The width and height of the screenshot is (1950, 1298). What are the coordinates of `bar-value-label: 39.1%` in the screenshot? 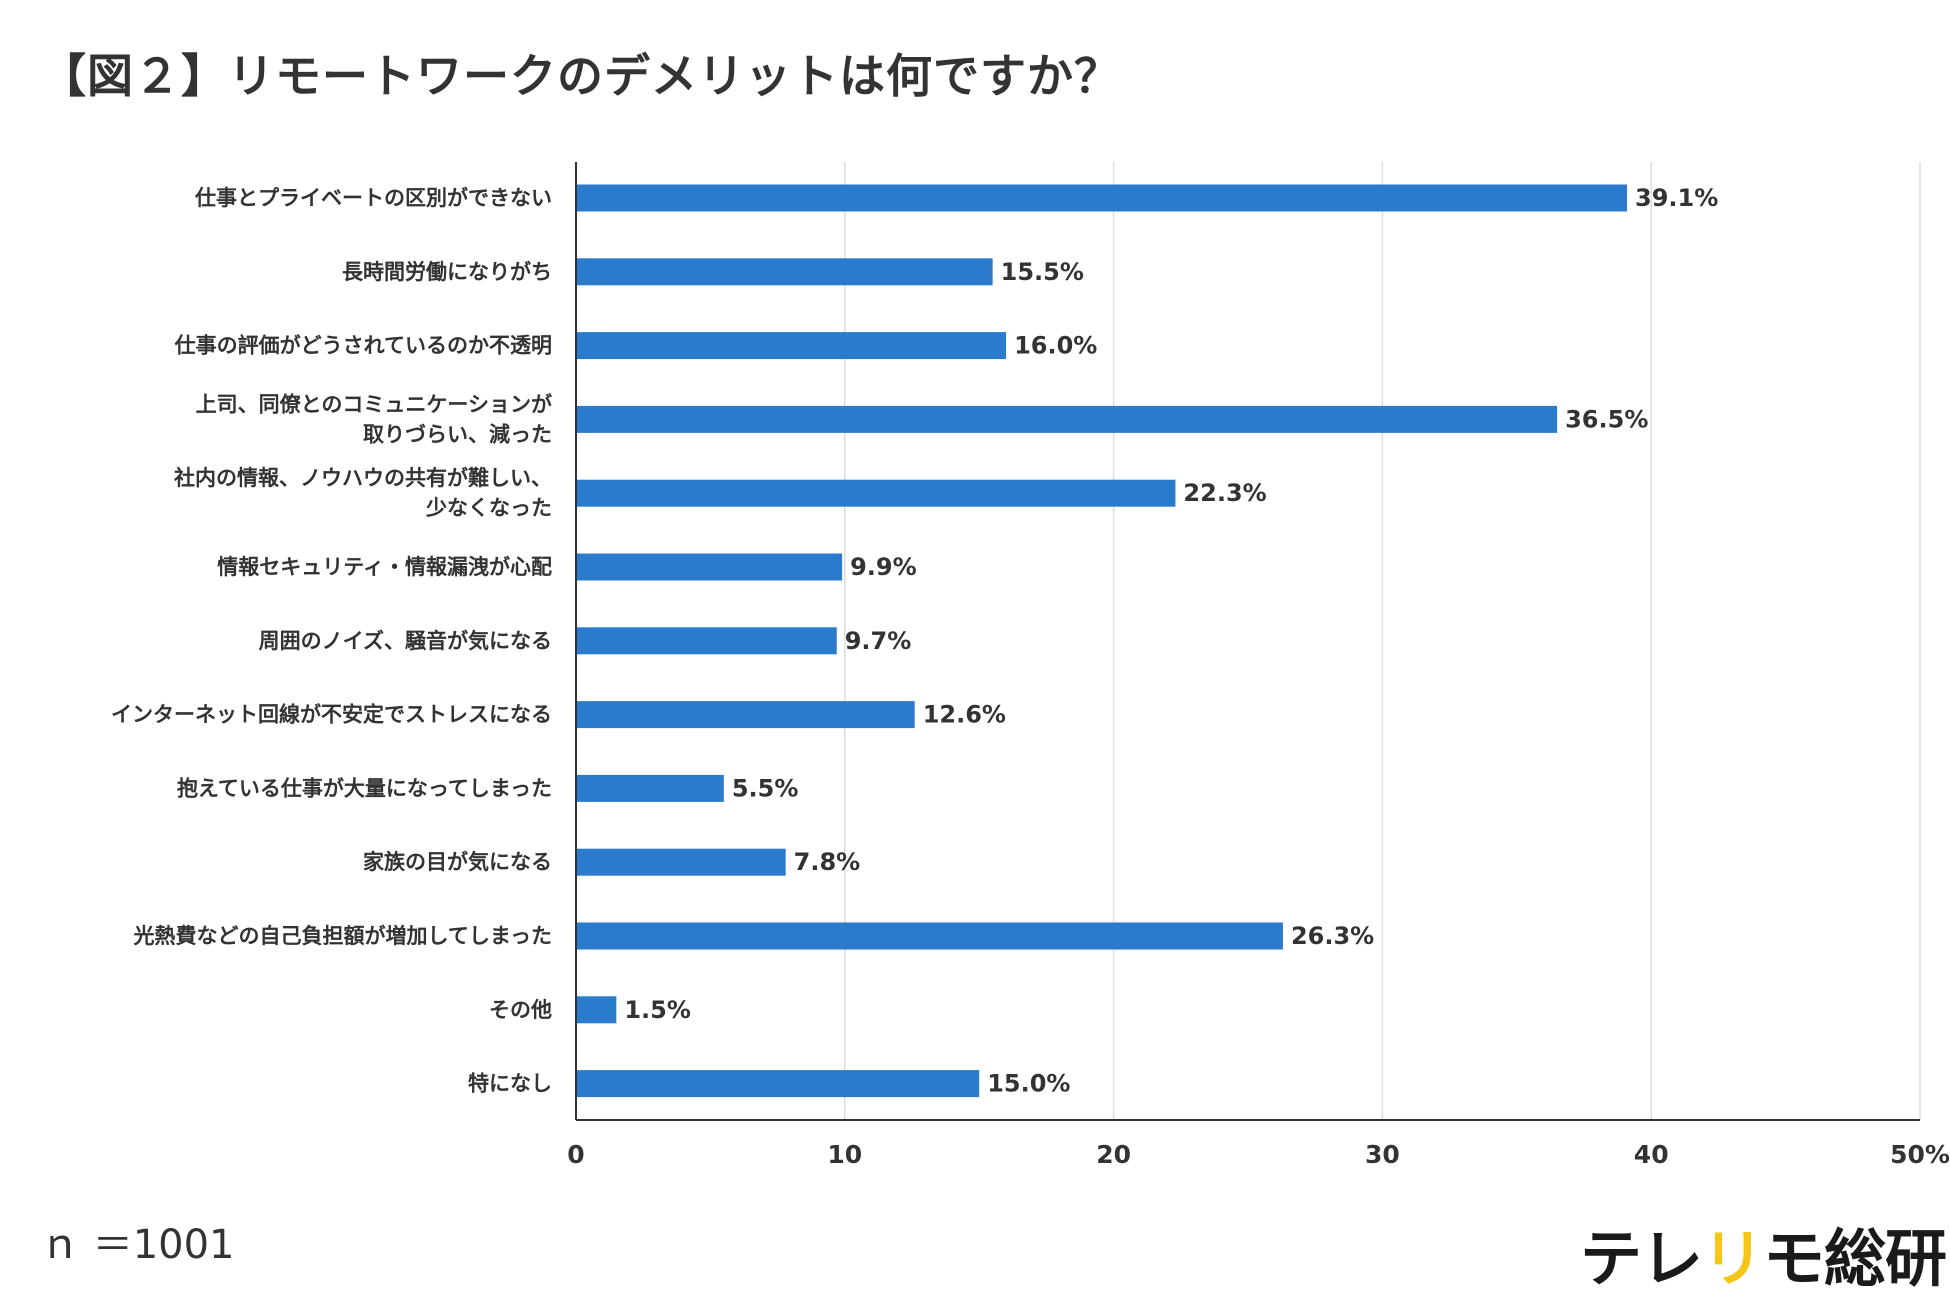 It's located at (1676, 198).